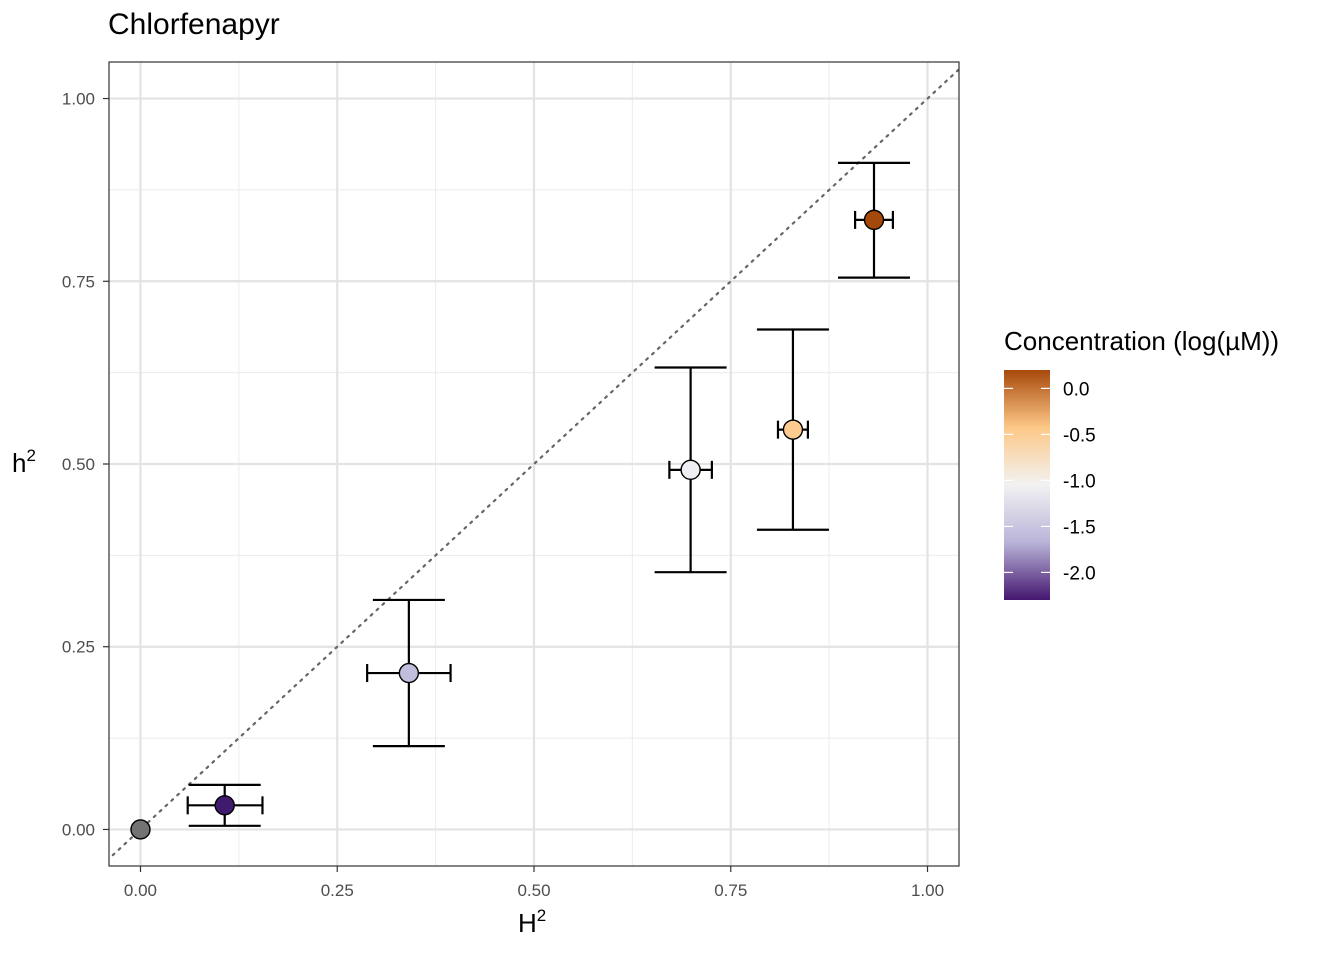  Describe the element at coordinates (730, 890) in the screenshot. I see `x-tick-label: 0.75` at that location.